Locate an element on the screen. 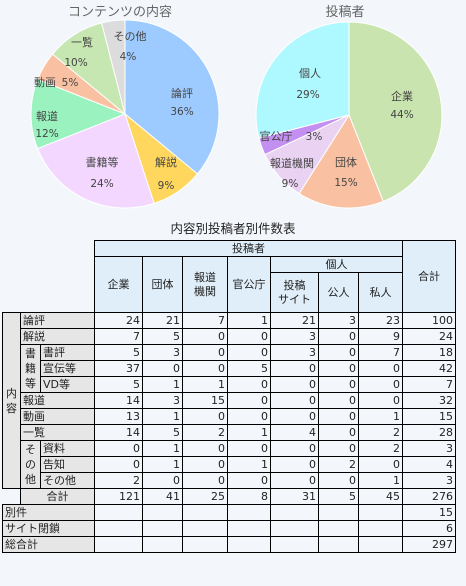 Image resolution: width=466 pixels, height=586 pixels. right-slice-pct-4: 29% is located at coordinates (307, 95).